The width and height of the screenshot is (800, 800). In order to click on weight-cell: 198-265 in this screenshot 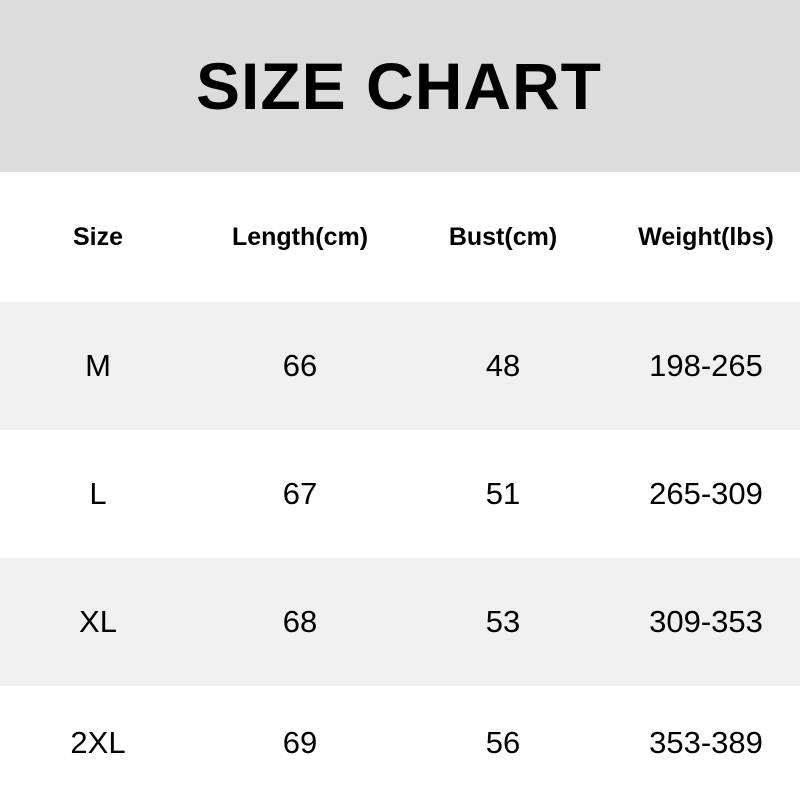, I will do `click(706, 365)`.